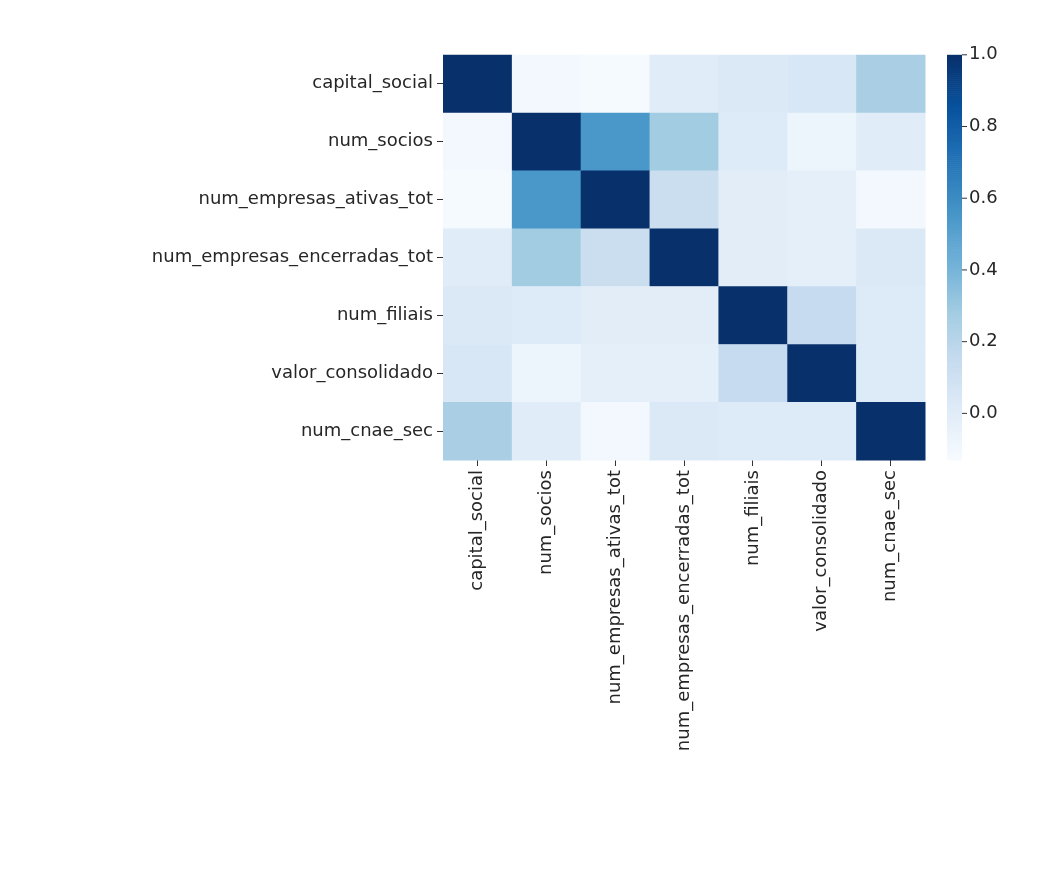  What do you see at coordinates (820, 551) in the screenshot?
I see `x-tick-label: valor_consolidado` at bounding box center [820, 551].